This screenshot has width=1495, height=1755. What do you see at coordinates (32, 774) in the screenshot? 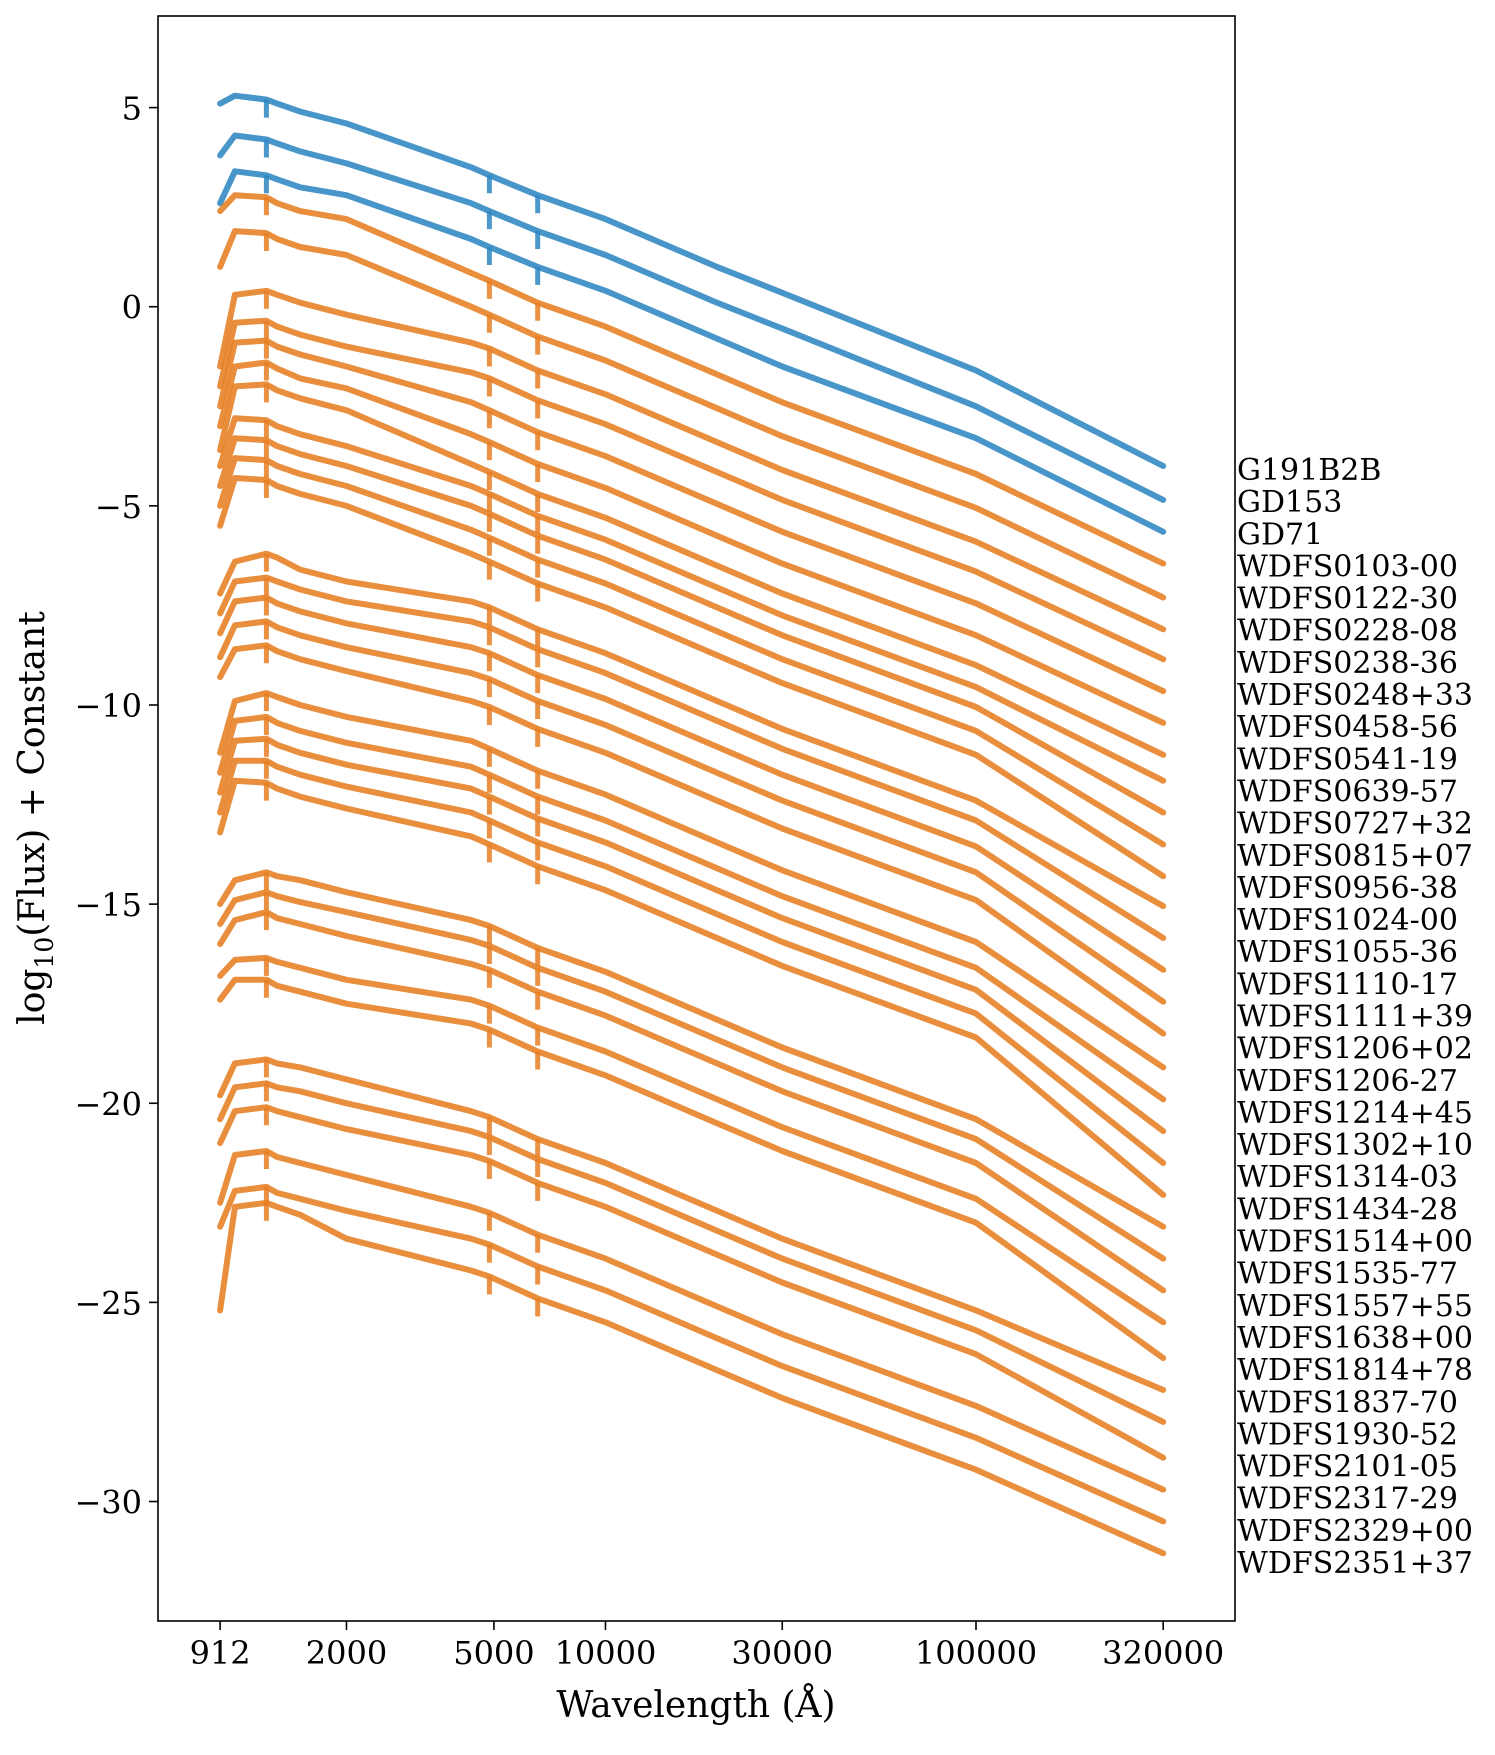
I see `y-axis-label-rest: (Flux) + Constant` at bounding box center [32, 774].